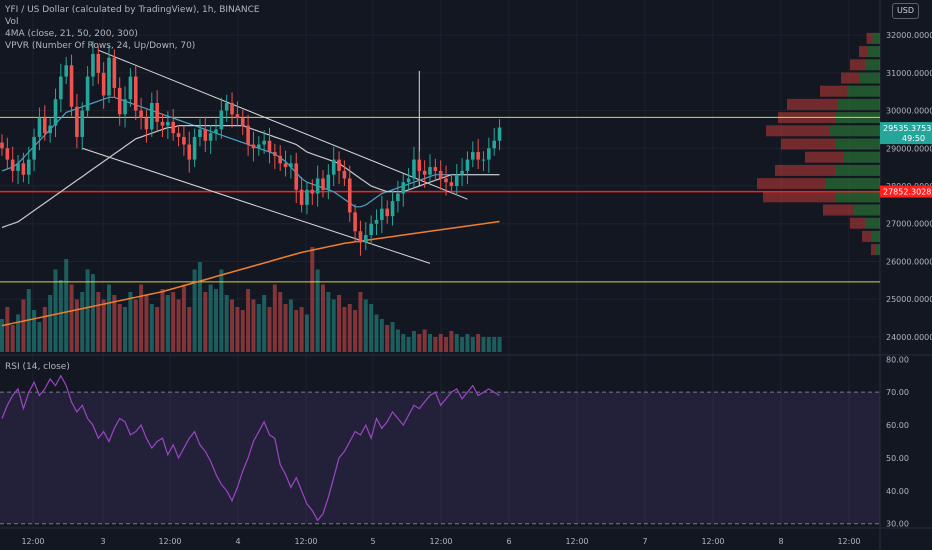 The image size is (932, 550). What do you see at coordinates (909, 35) in the screenshot?
I see `price-tick-8: 32000.000000` at bounding box center [909, 35].